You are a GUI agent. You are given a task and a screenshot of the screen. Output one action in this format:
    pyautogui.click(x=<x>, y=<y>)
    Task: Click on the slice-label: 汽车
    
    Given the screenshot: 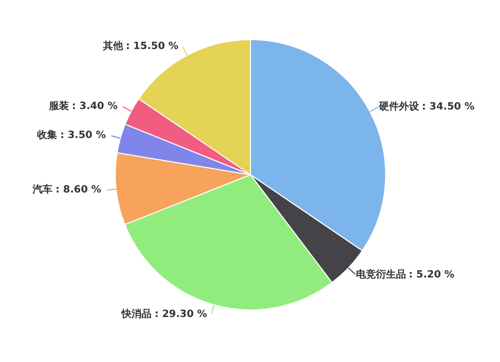 What is the action you would take?
    pyautogui.click(x=42, y=190)
    